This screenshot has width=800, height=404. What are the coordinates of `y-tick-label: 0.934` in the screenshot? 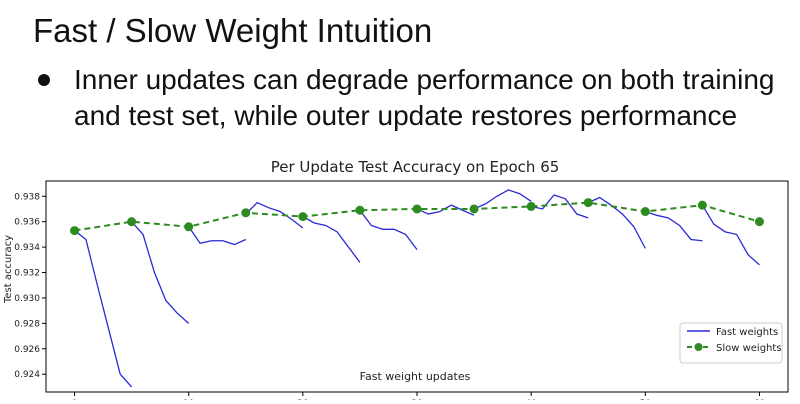 It's located at (27, 248).